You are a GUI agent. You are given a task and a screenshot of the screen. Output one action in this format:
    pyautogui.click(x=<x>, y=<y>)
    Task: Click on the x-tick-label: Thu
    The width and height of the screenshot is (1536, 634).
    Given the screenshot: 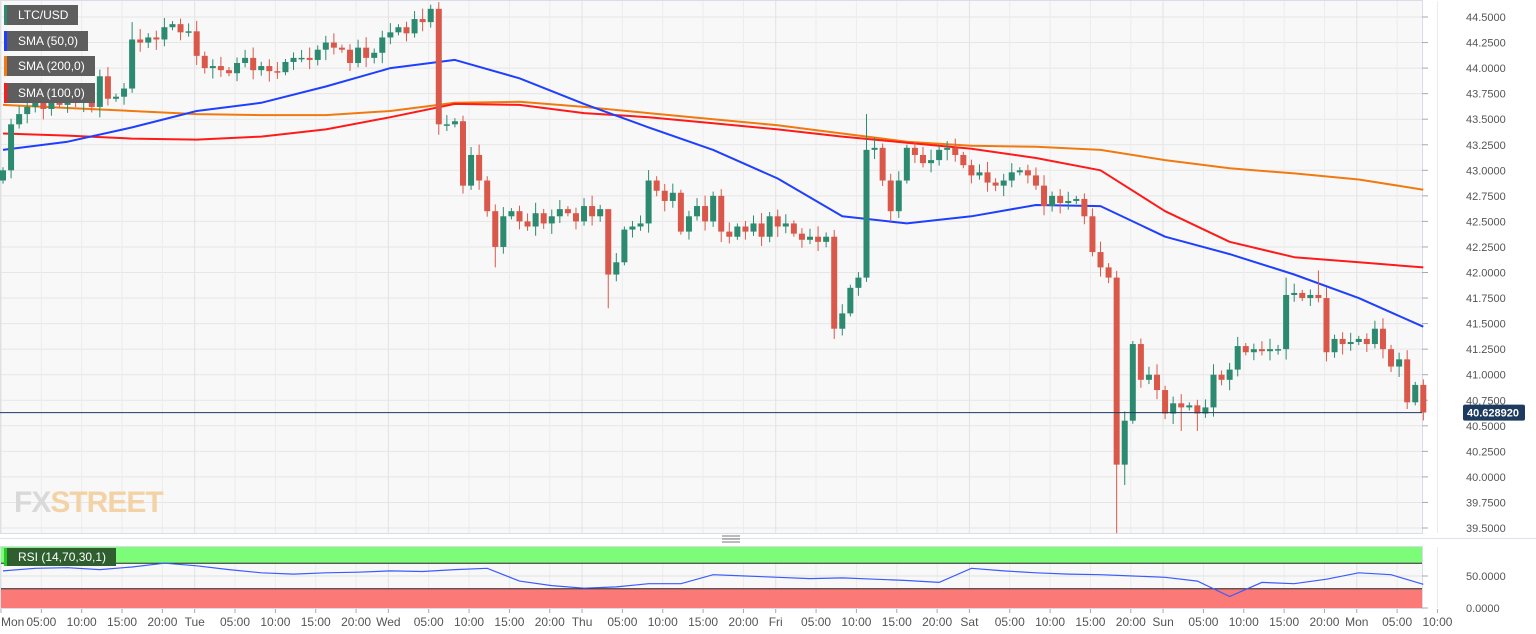 What is the action you would take?
    pyautogui.click(x=582, y=622)
    